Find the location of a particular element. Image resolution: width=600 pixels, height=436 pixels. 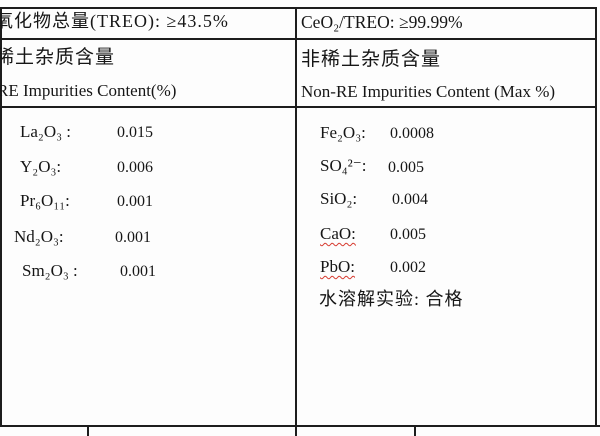

non-re-impurity-formula: SO₄²⁻: is located at coordinates (343, 165).